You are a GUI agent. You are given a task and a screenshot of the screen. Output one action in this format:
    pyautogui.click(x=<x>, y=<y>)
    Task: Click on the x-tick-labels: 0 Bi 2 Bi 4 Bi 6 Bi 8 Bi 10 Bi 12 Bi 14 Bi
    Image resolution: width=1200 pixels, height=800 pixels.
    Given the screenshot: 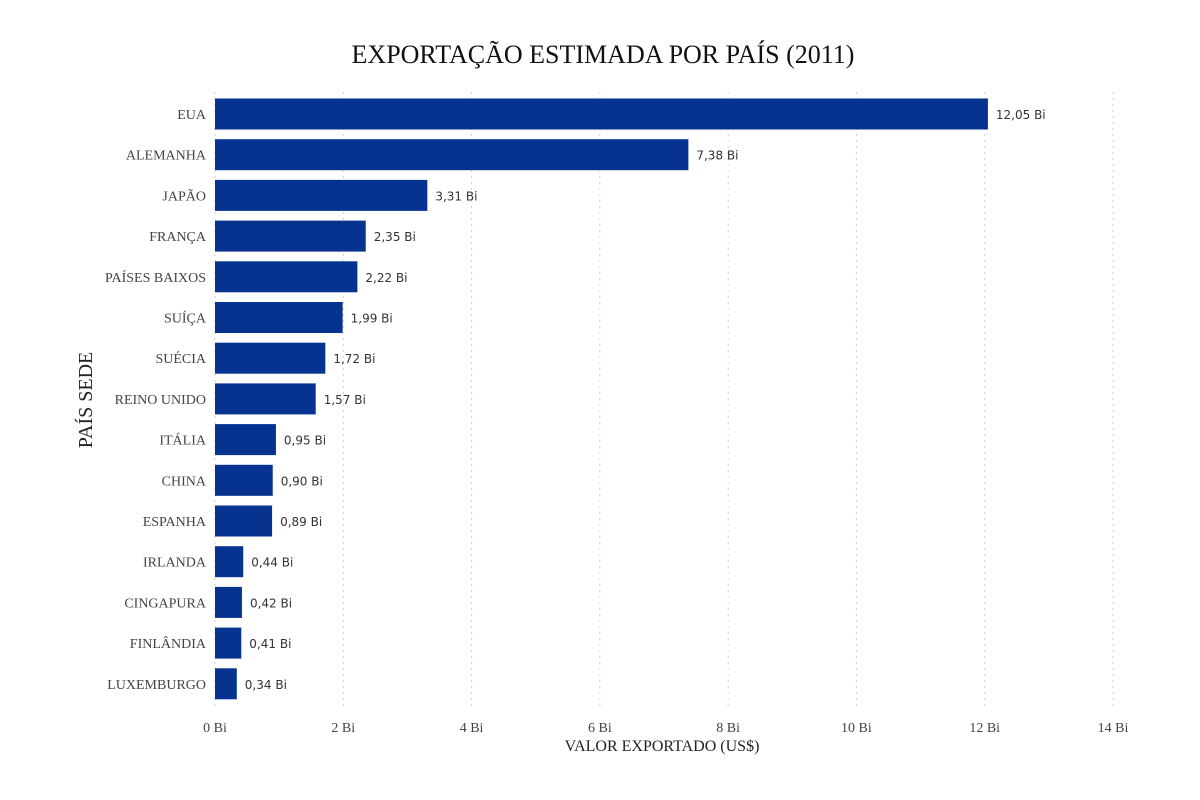 What is the action you would take?
    pyautogui.click(x=665, y=728)
    